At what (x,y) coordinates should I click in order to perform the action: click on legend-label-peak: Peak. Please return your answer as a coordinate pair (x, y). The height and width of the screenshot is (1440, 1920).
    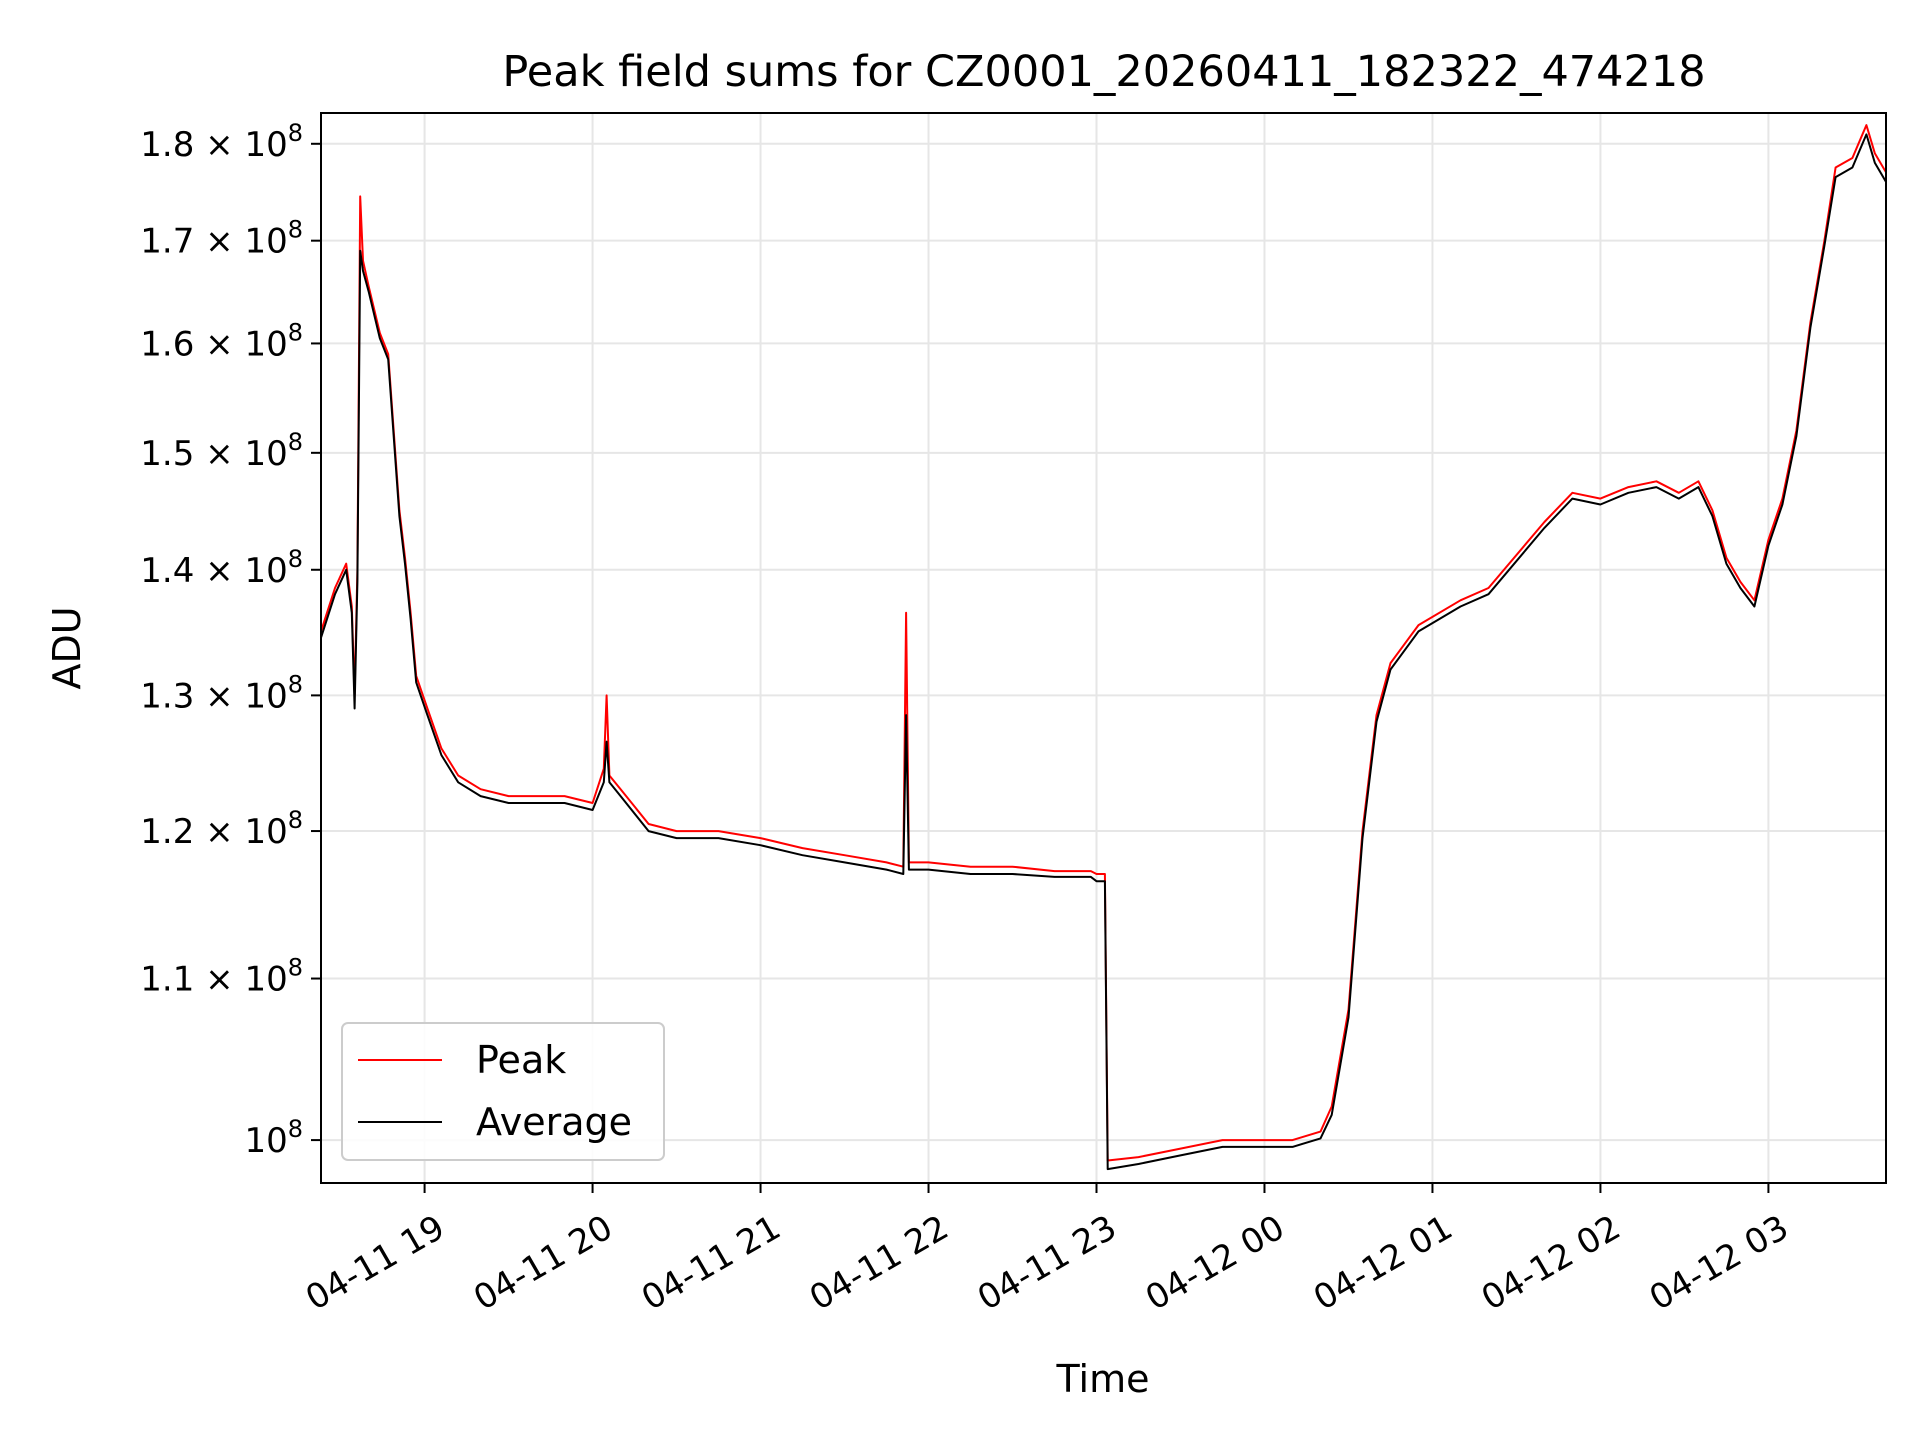
    Looking at the image, I should click on (521, 1060).